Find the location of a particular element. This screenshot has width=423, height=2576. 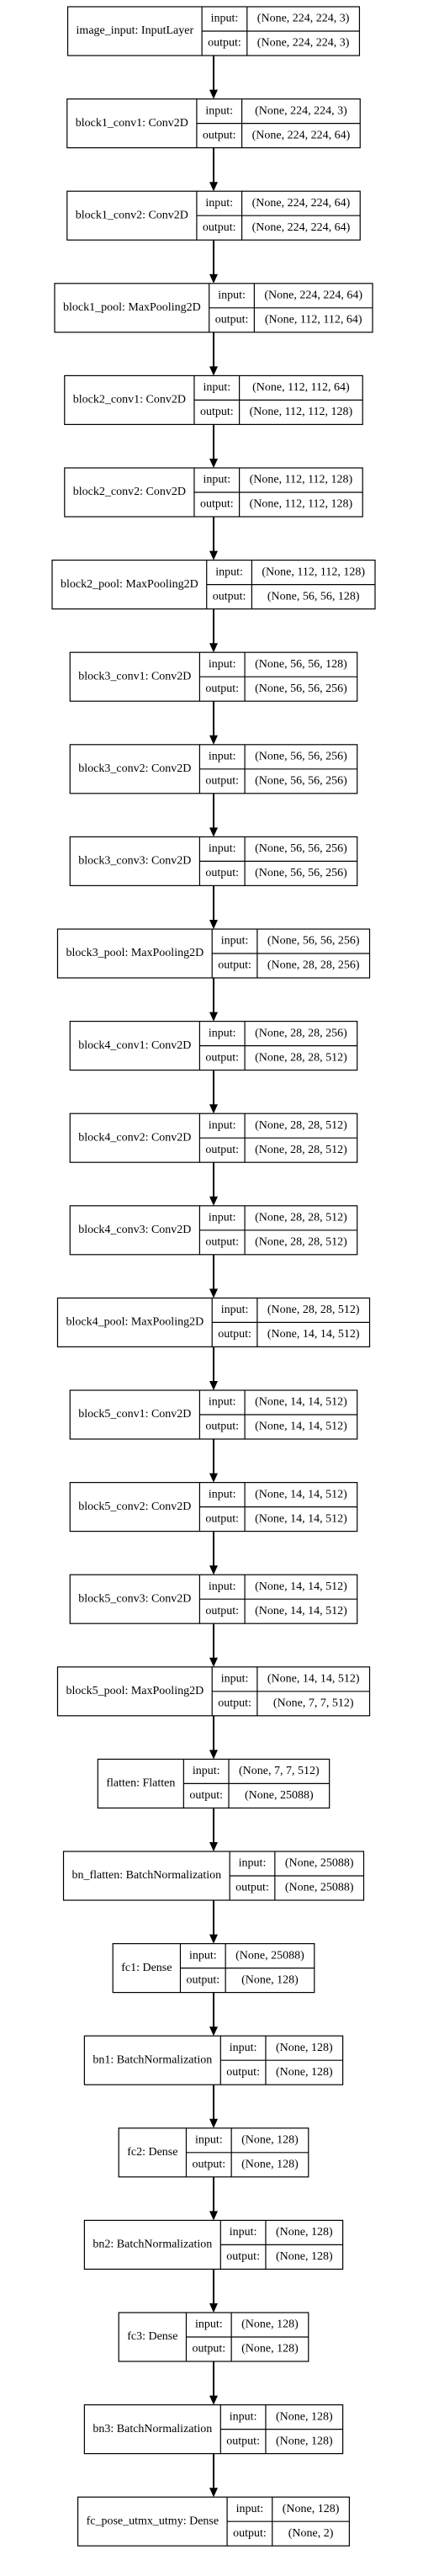

node-23-input-shape: (None, 128) is located at coordinates (270, 2140).